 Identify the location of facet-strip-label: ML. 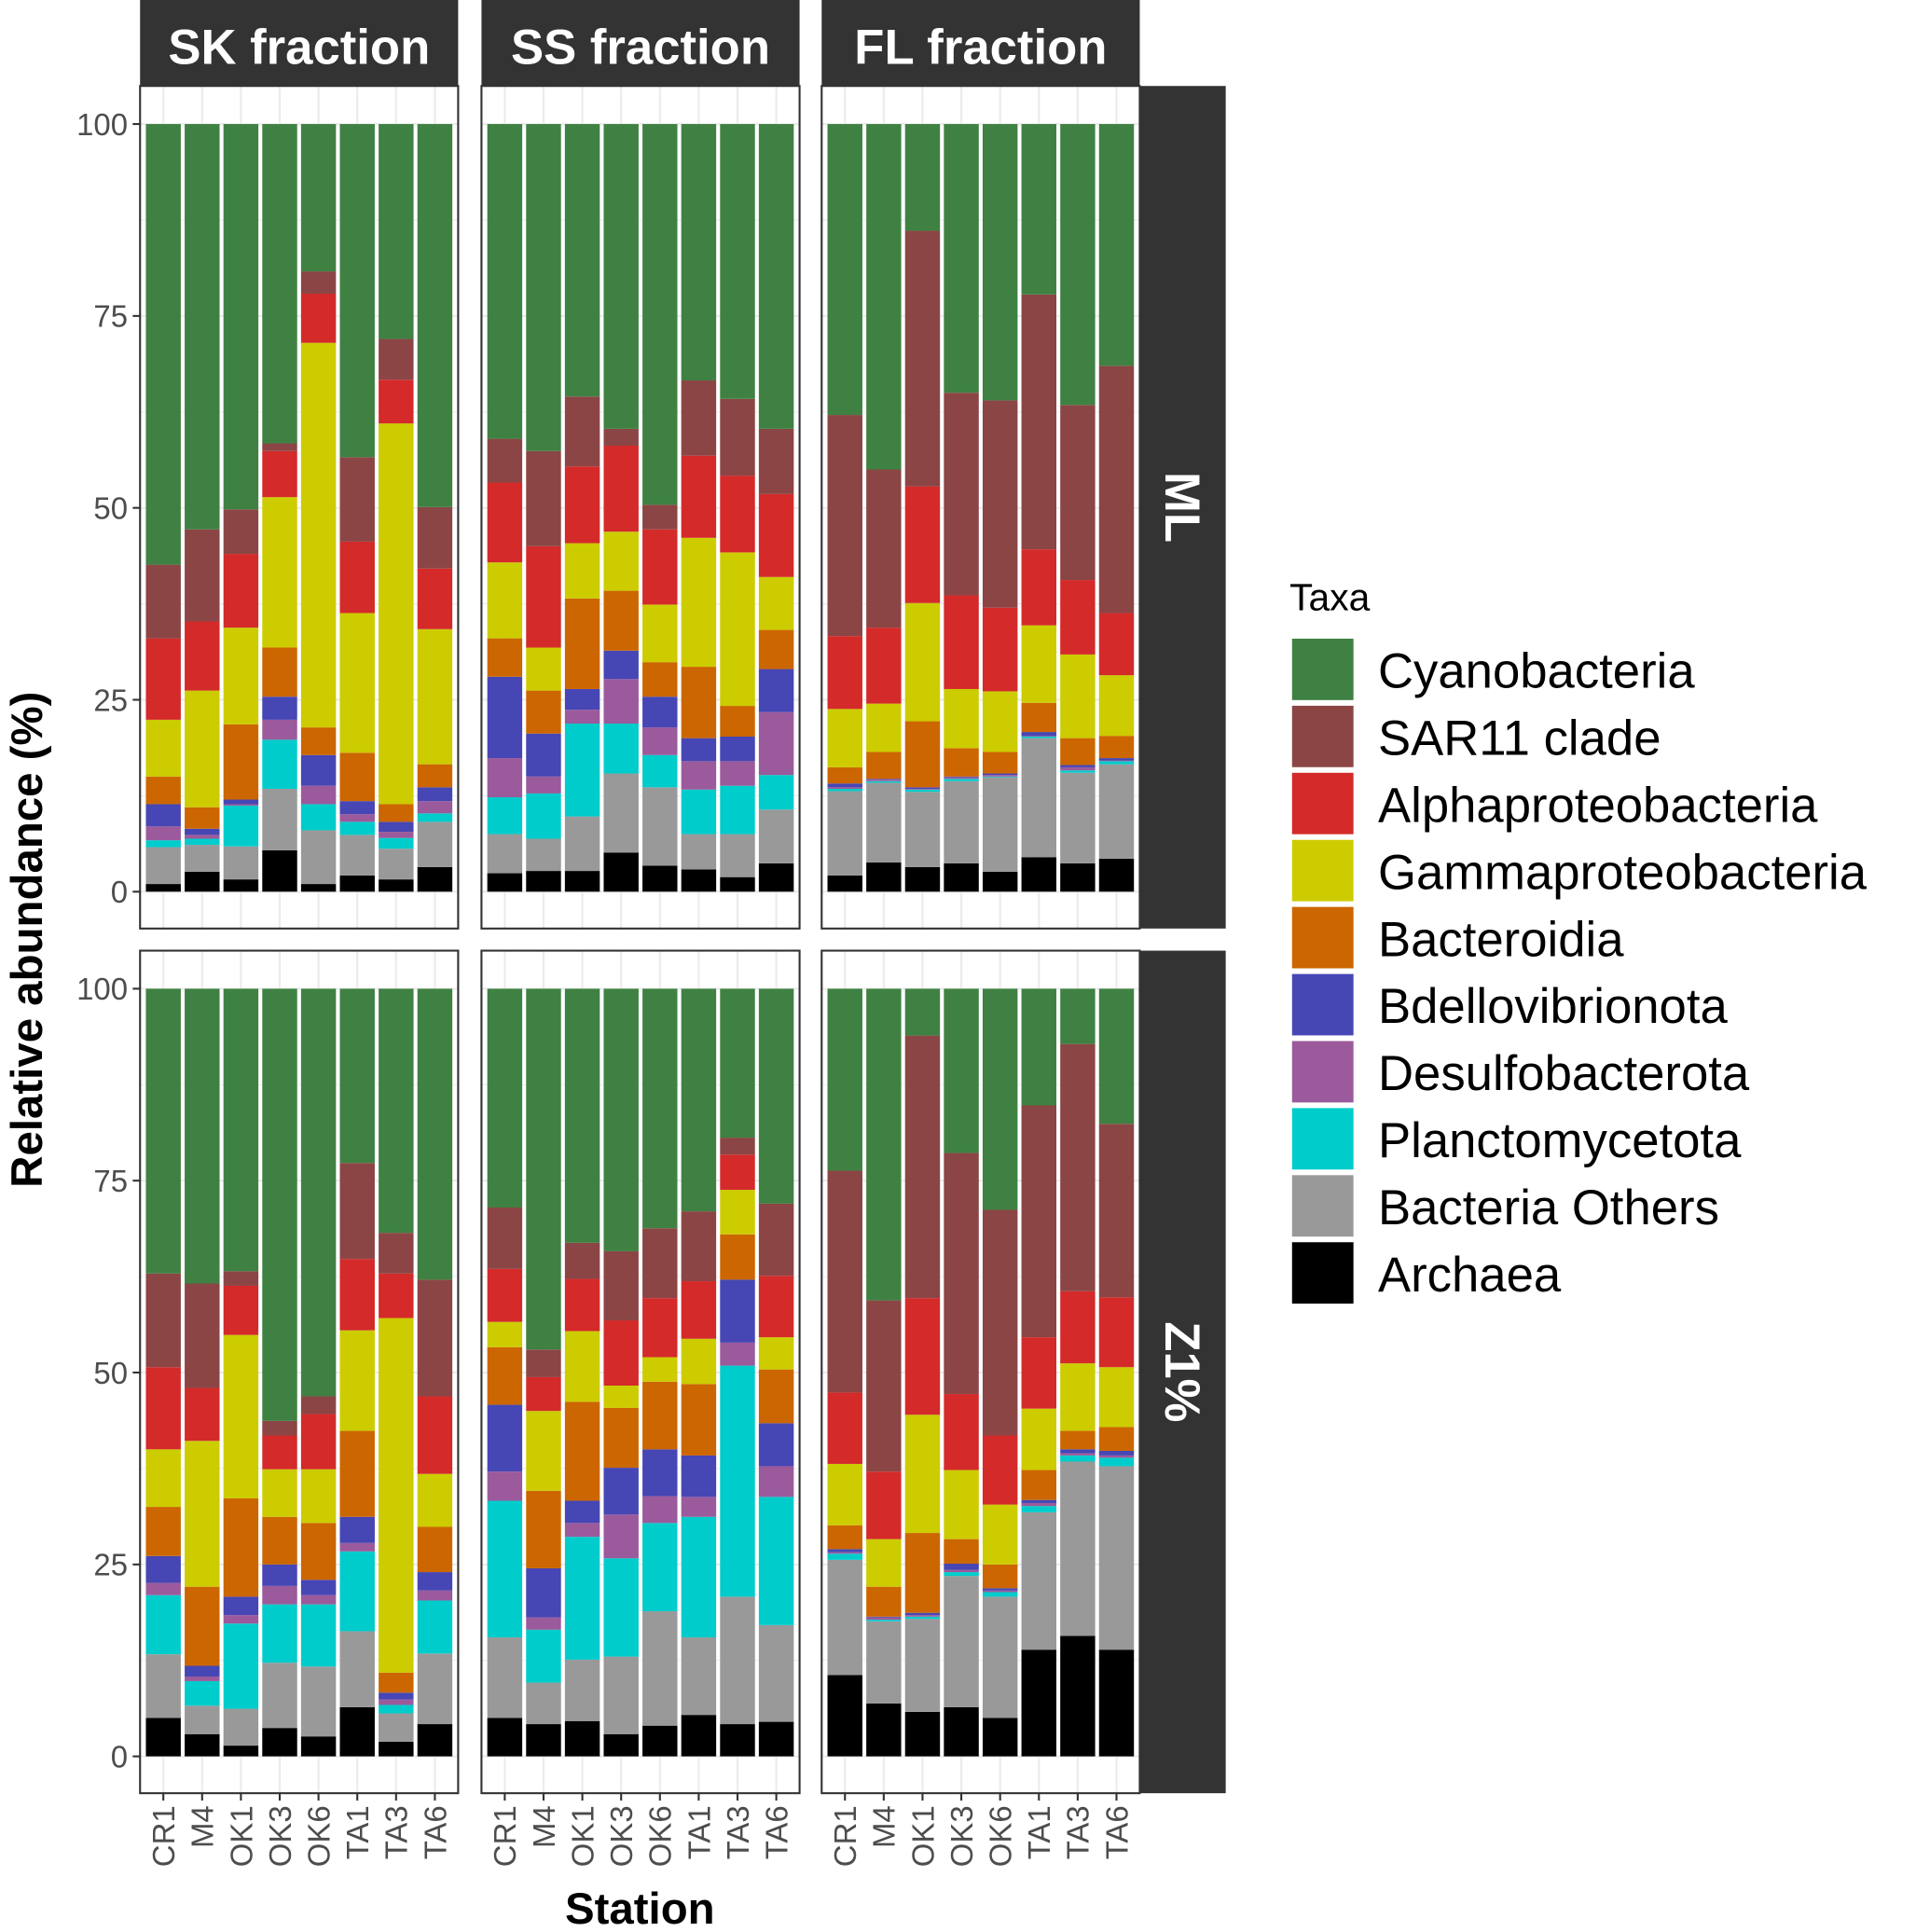
(1181, 508).